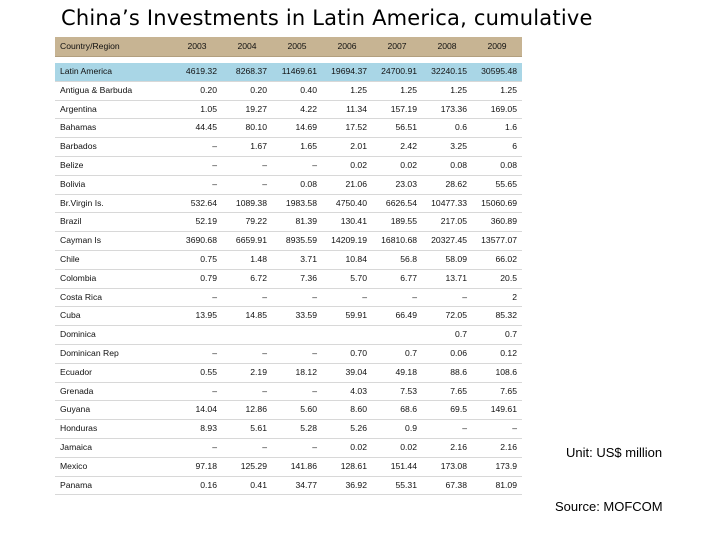 This screenshot has height=540, width=720. I want to click on value-cell-2009: 0.08, so click(497, 166).